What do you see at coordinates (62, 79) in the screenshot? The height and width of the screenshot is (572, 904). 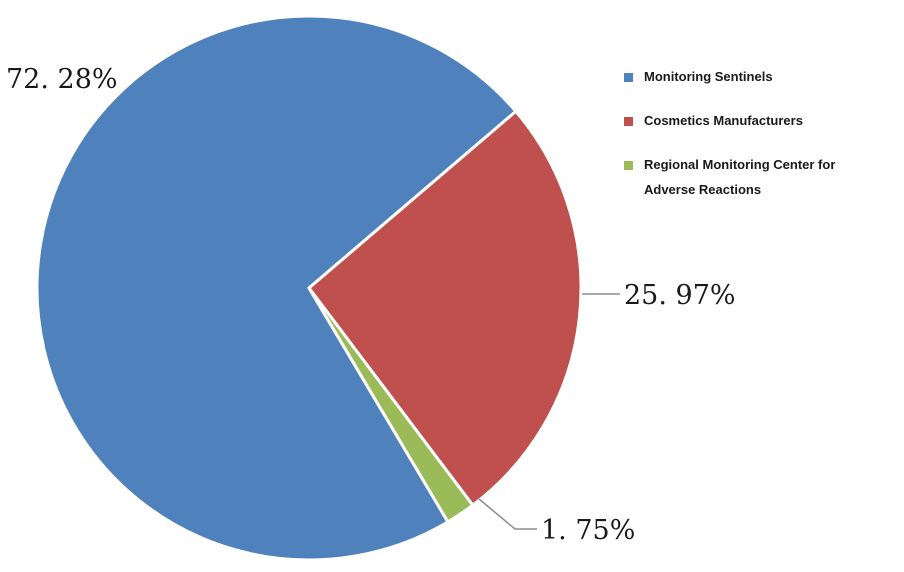 I see `data-label-0: 72. 28%` at bounding box center [62, 79].